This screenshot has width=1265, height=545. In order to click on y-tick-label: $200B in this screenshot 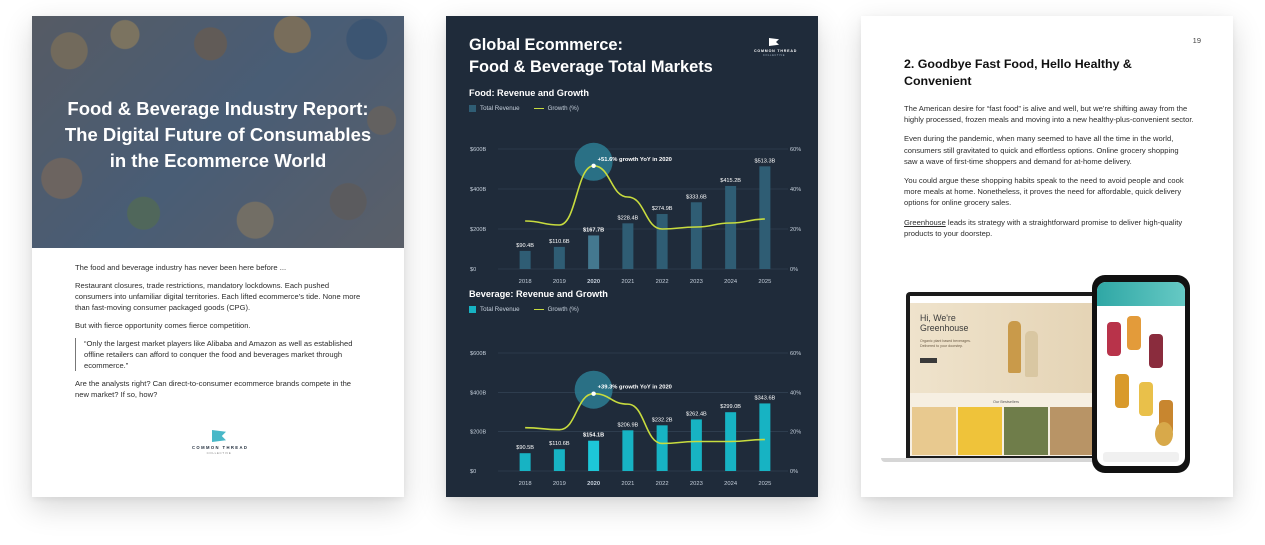, I will do `click(478, 433)`.